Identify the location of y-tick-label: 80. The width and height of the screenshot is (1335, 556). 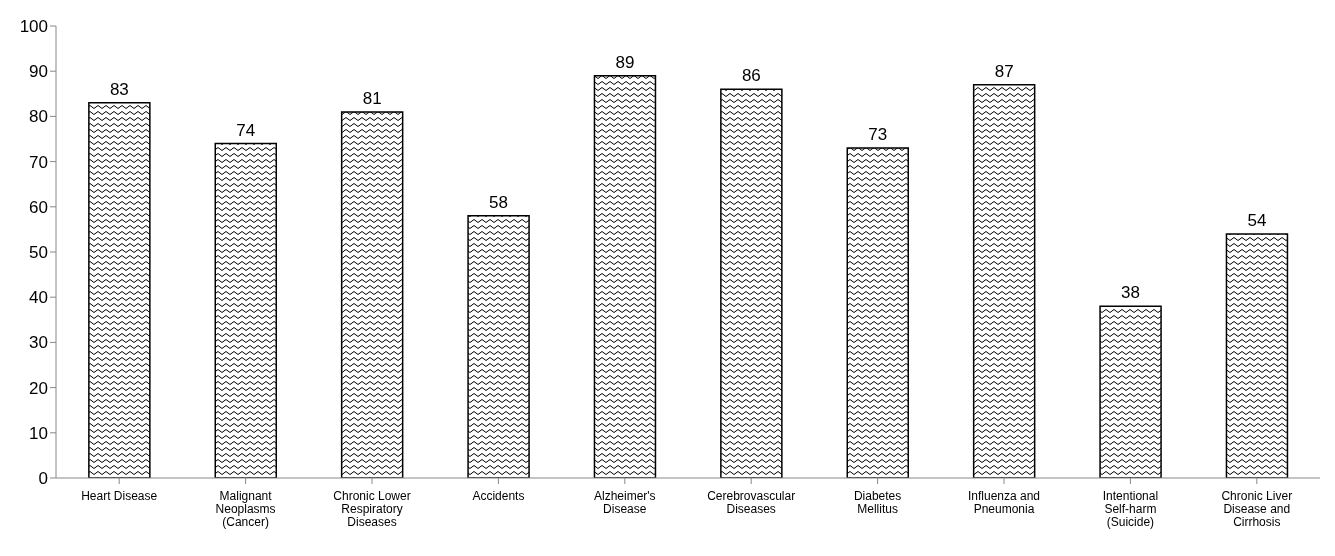
(38, 117).